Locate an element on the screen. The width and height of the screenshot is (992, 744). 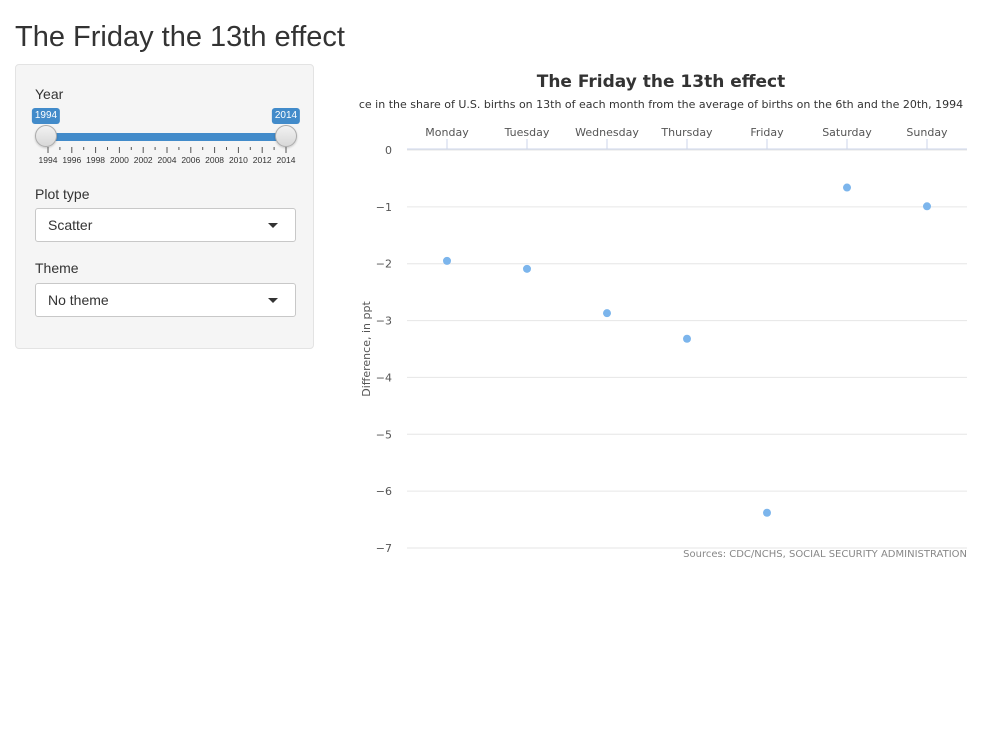
slider-tick-label: 2004 is located at coordinates (167, 160).